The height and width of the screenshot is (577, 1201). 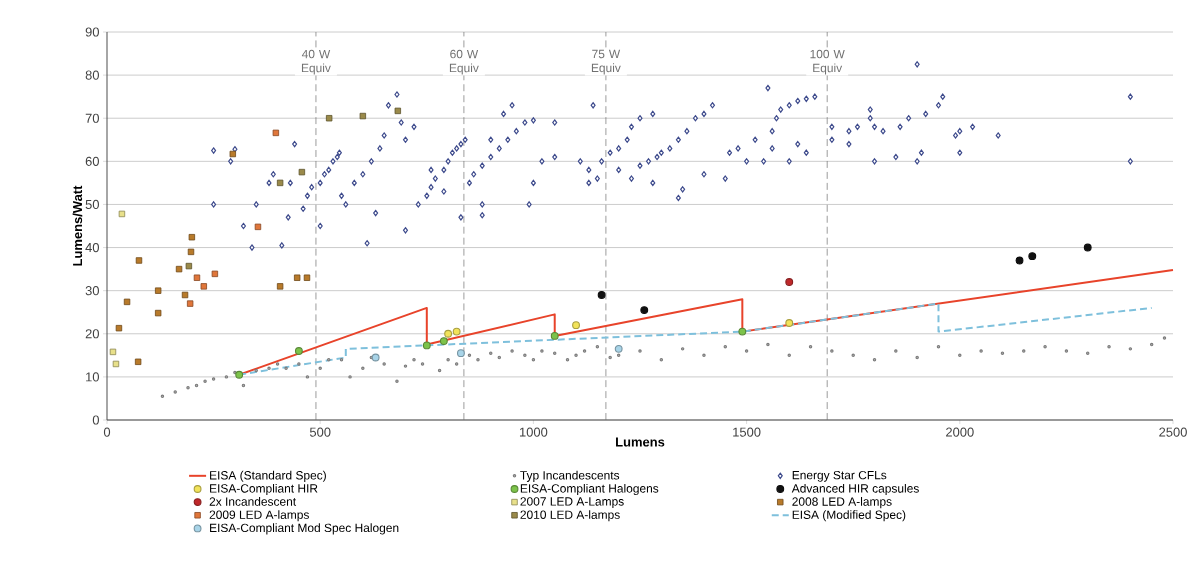 I want to click on y-tick-label: 60, so click(x=92, y=161).